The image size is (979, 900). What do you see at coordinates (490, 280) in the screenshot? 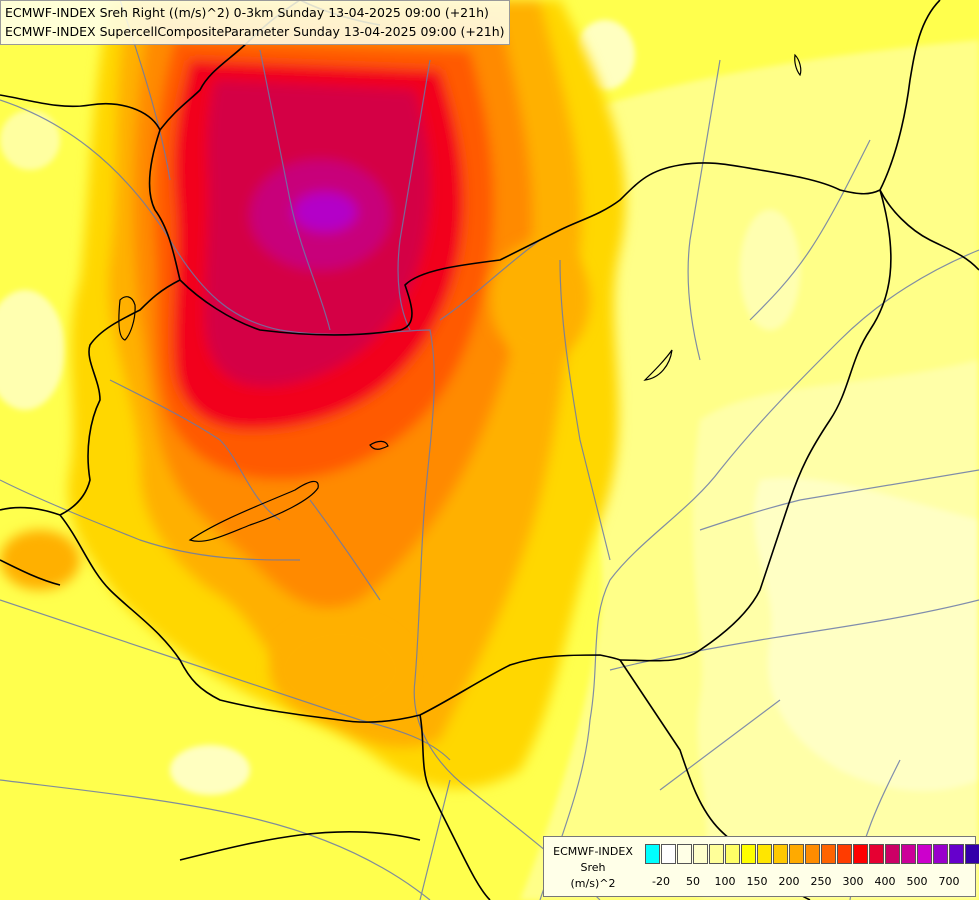
I see `river-ipoly` at bounding box center [490, 280].